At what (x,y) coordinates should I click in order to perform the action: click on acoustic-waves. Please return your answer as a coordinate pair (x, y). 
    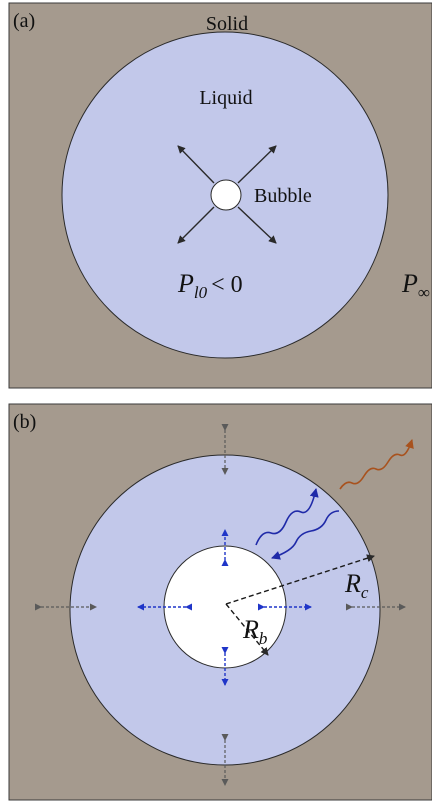
    Looking at the image, I should click on (297, 524).